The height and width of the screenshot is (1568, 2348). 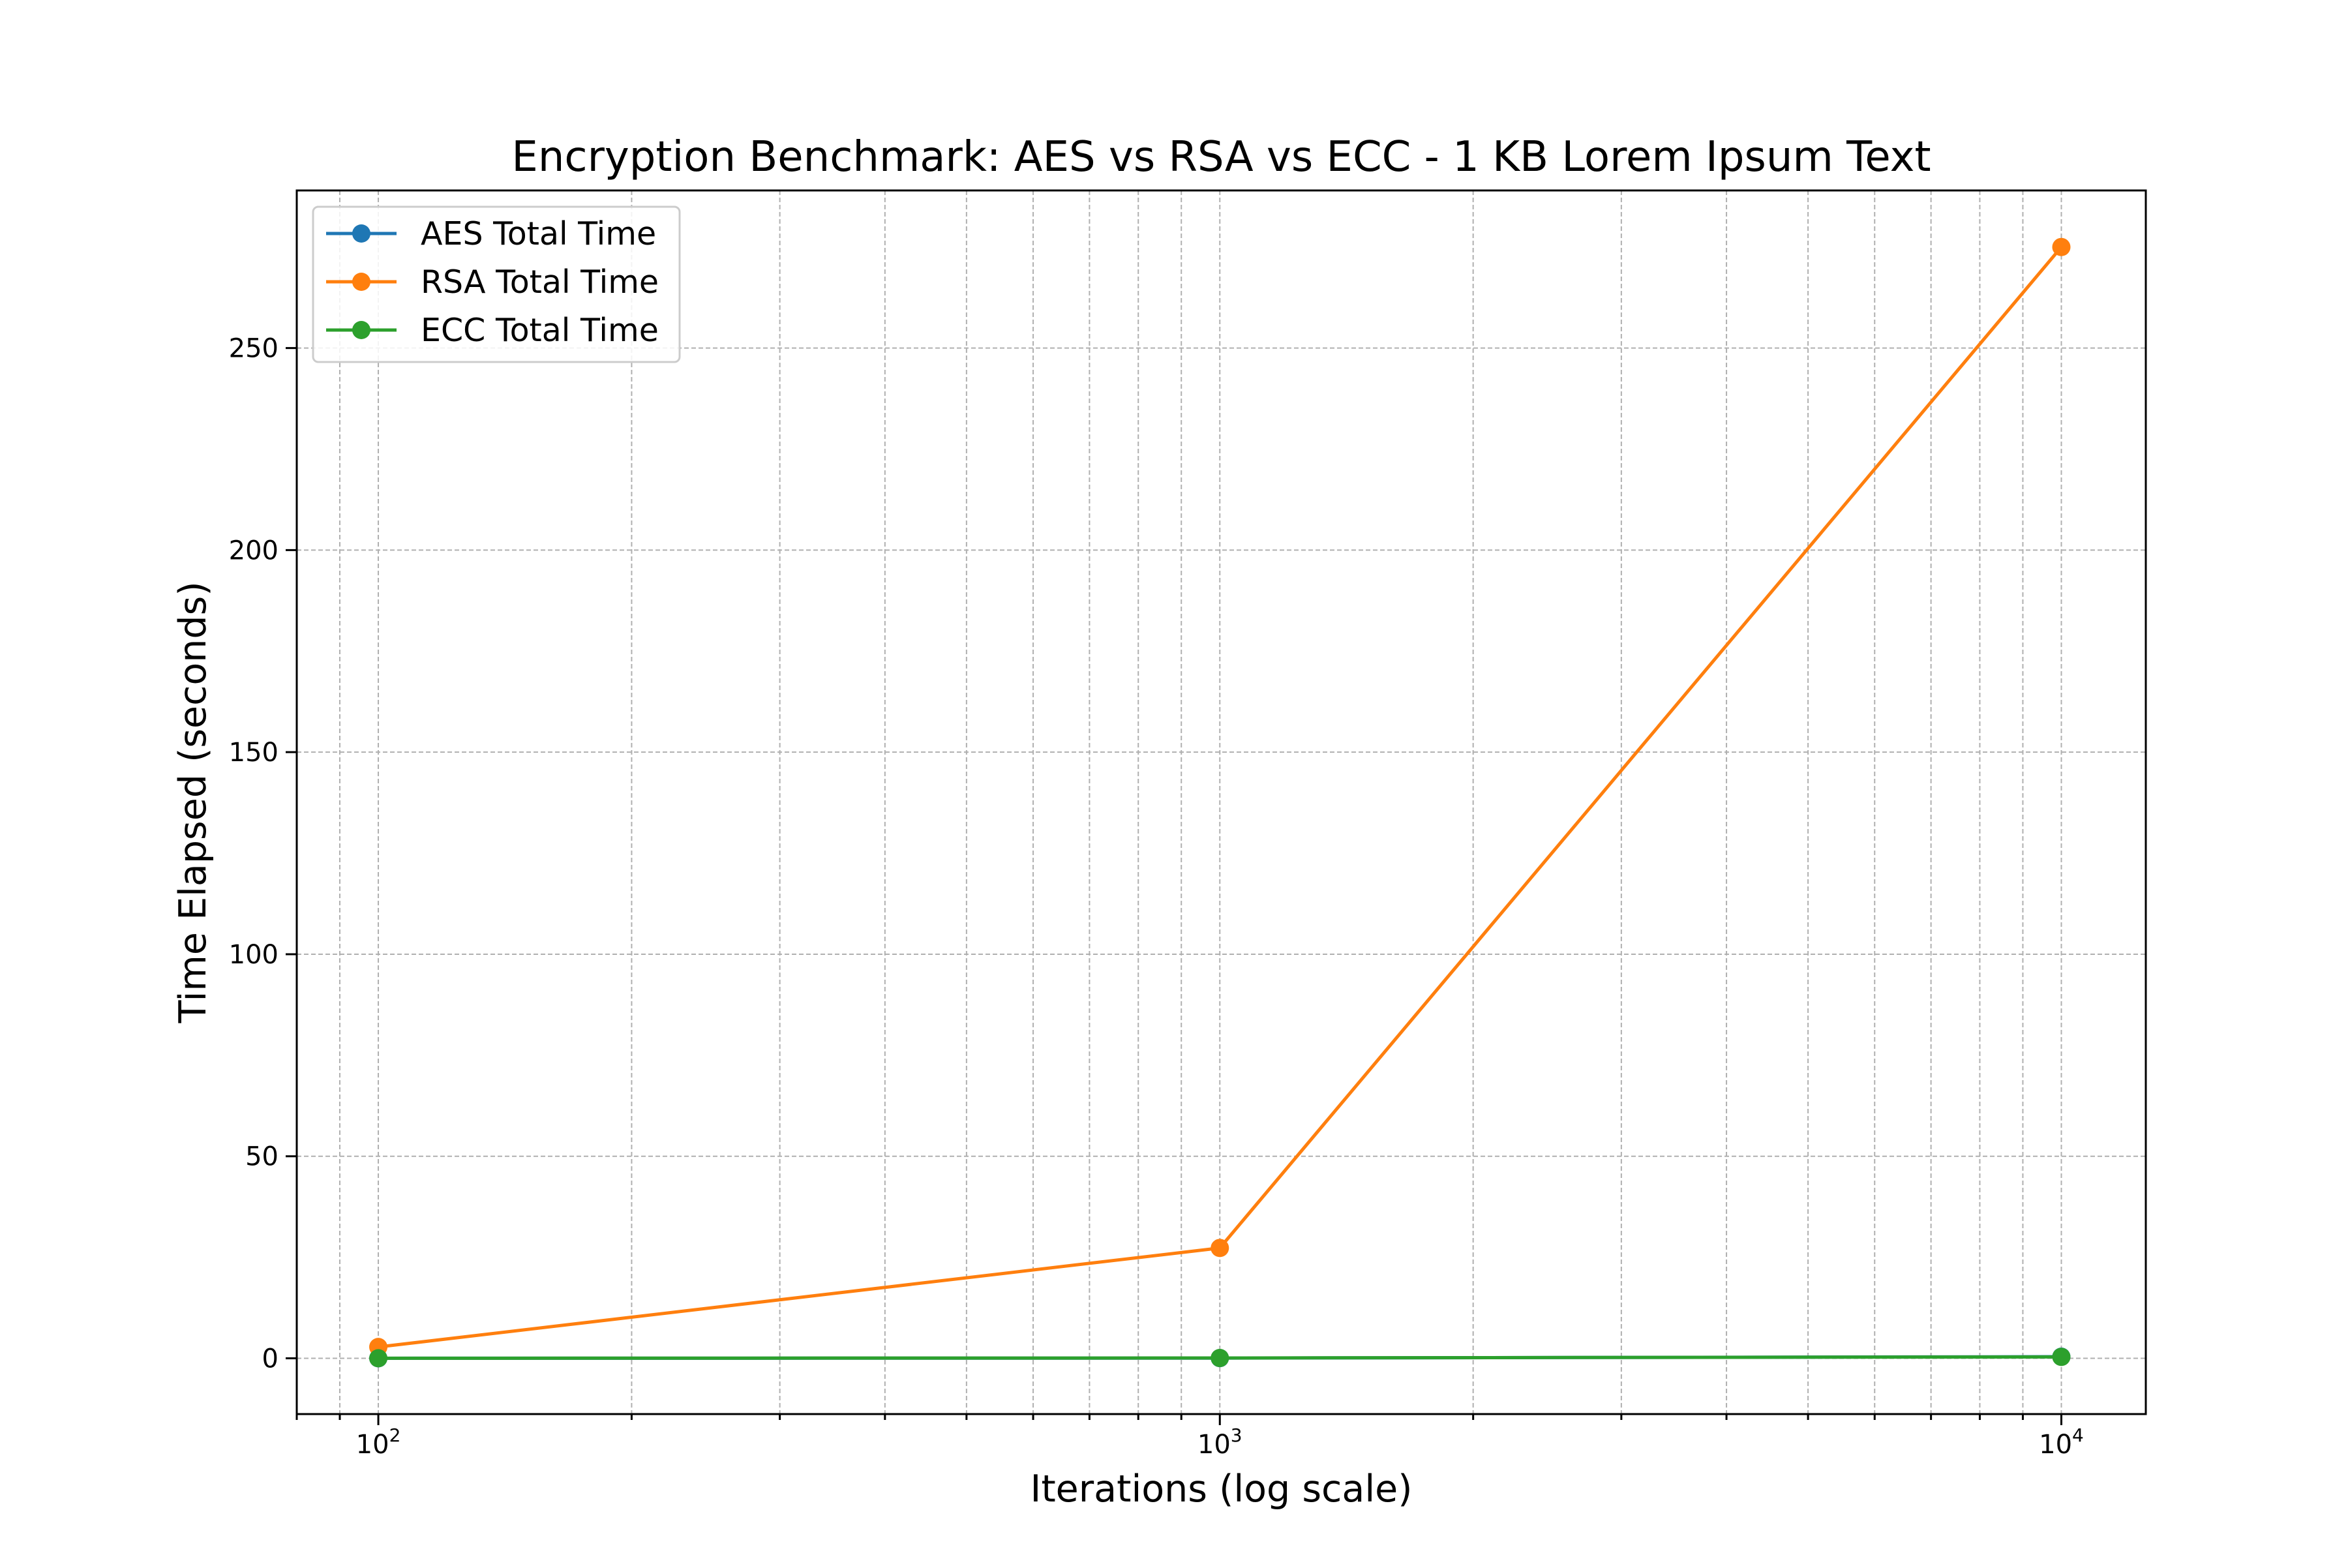 What do you see at coordinates (194, 802) in the screenshot?
I see `y-axis-label: Time Elapsed (seconds)` at bounding box center [194, 802].